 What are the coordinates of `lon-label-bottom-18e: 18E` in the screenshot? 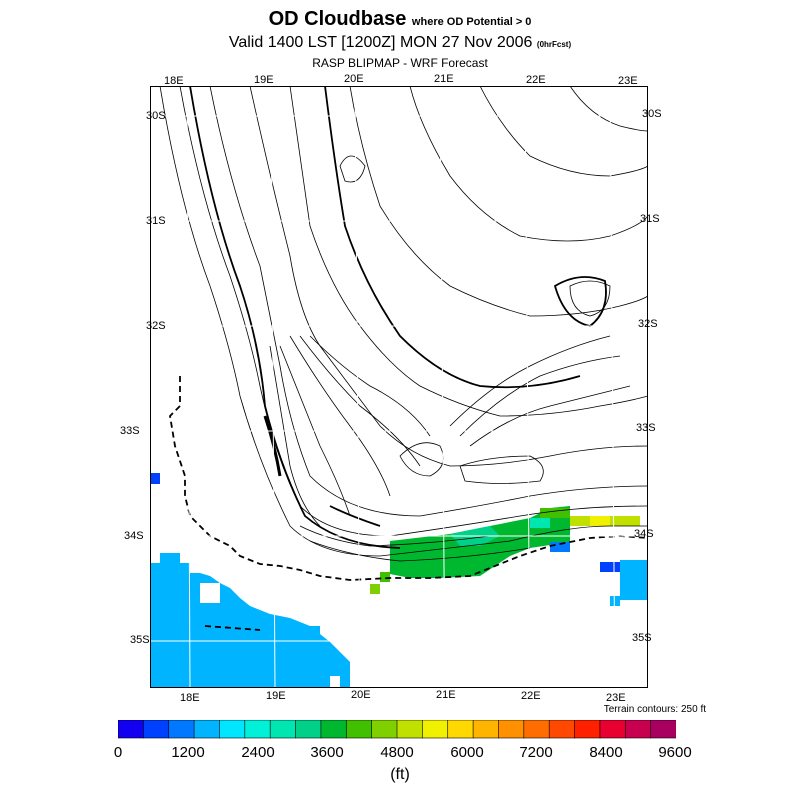 It's located at (190, 698).